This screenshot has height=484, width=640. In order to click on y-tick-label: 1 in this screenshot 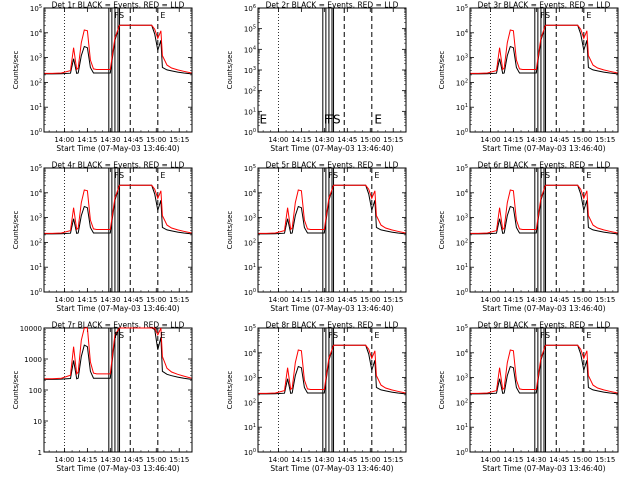, I will do `click(40, 453)`.